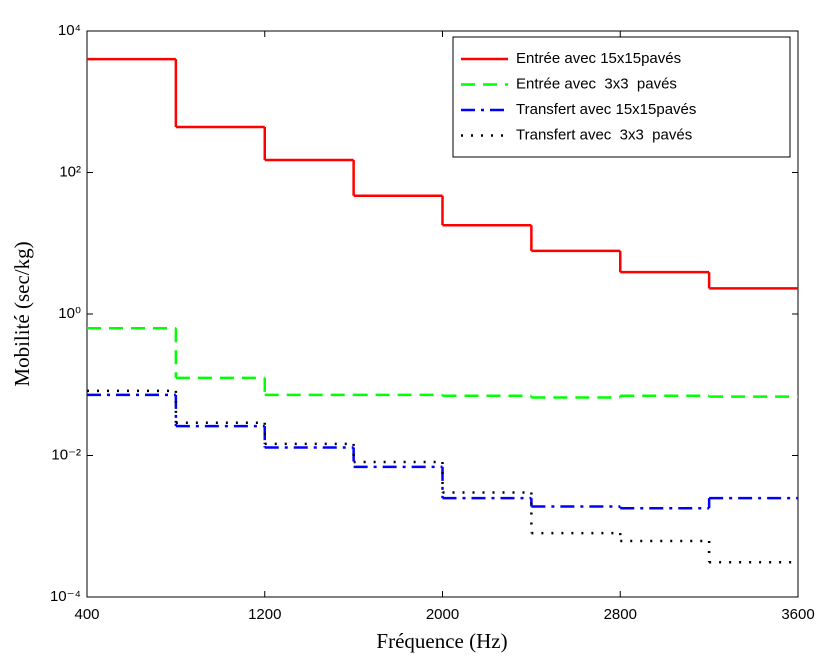  I want to click on y-tick-label: 10⁰, so click(69, 313).